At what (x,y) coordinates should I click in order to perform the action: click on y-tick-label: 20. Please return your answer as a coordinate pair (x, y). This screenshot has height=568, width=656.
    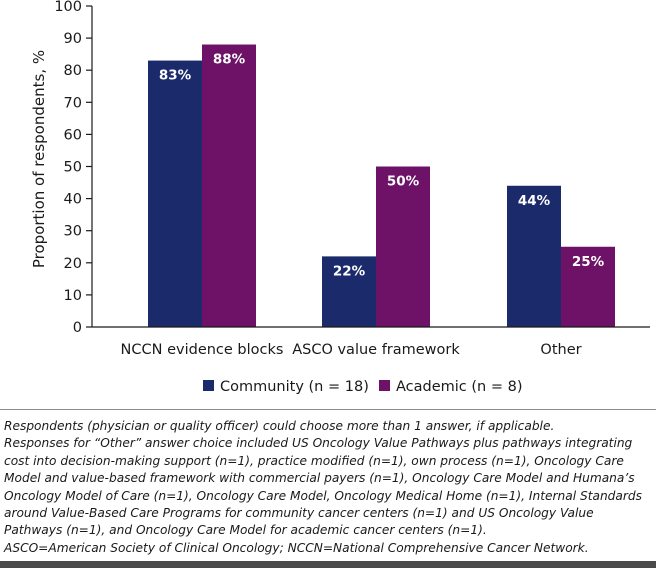
    Looking at the image, I should click on (73, 264).